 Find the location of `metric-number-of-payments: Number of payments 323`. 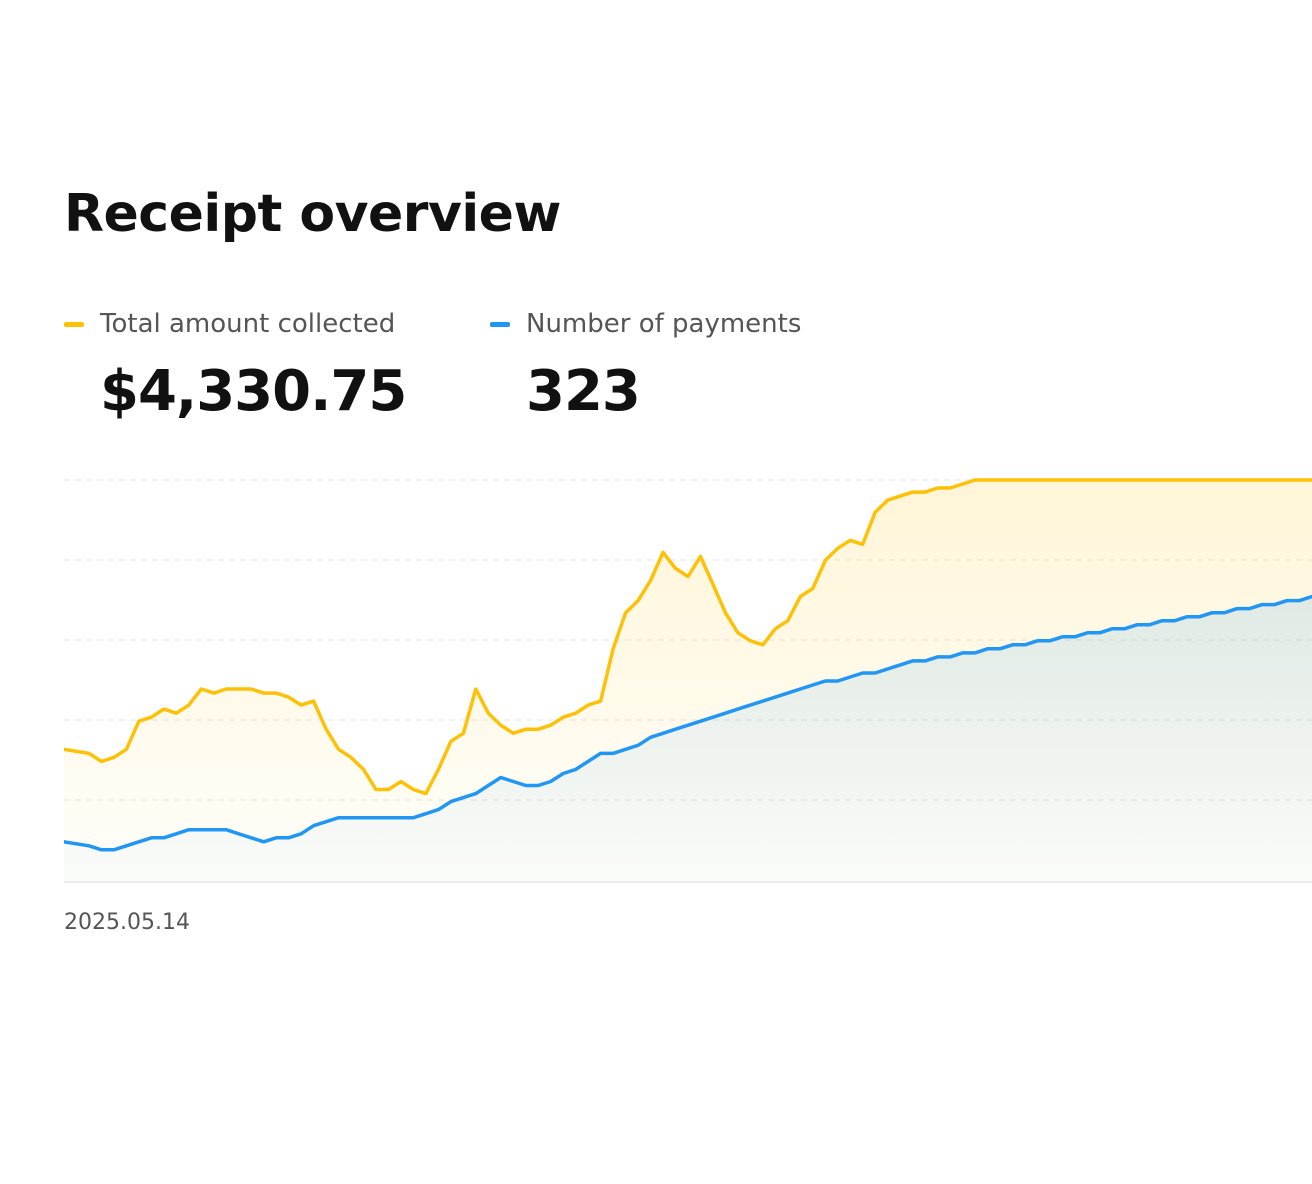

metric-number-of-payments: Number of payments 323 is located at coordinates (645, 367).